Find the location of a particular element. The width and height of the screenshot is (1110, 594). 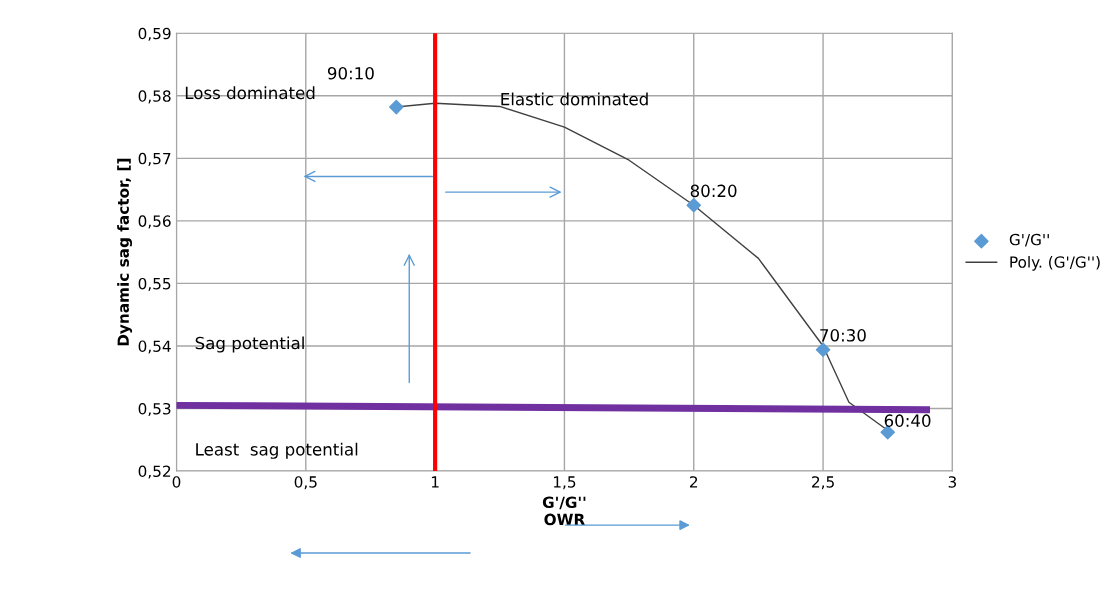

y-tick-label: 0,58 is located at coordinates (154, 97).